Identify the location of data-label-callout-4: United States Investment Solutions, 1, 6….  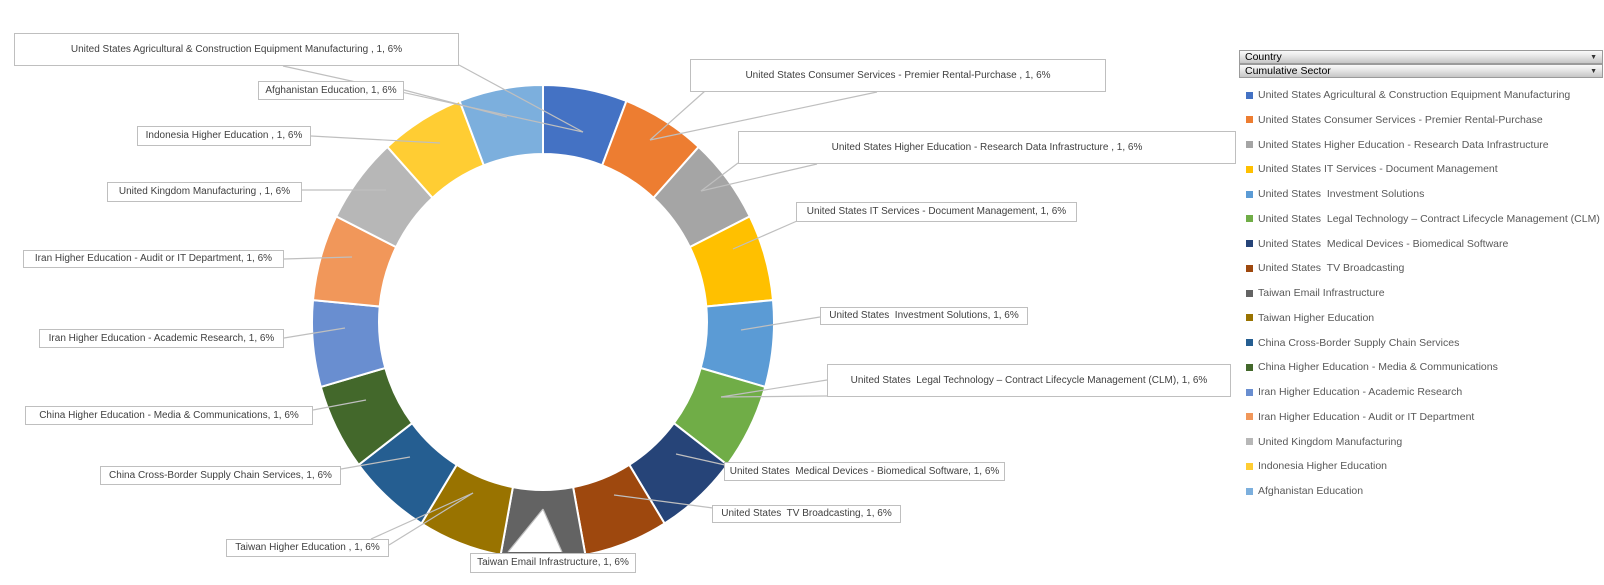
(924, 316).